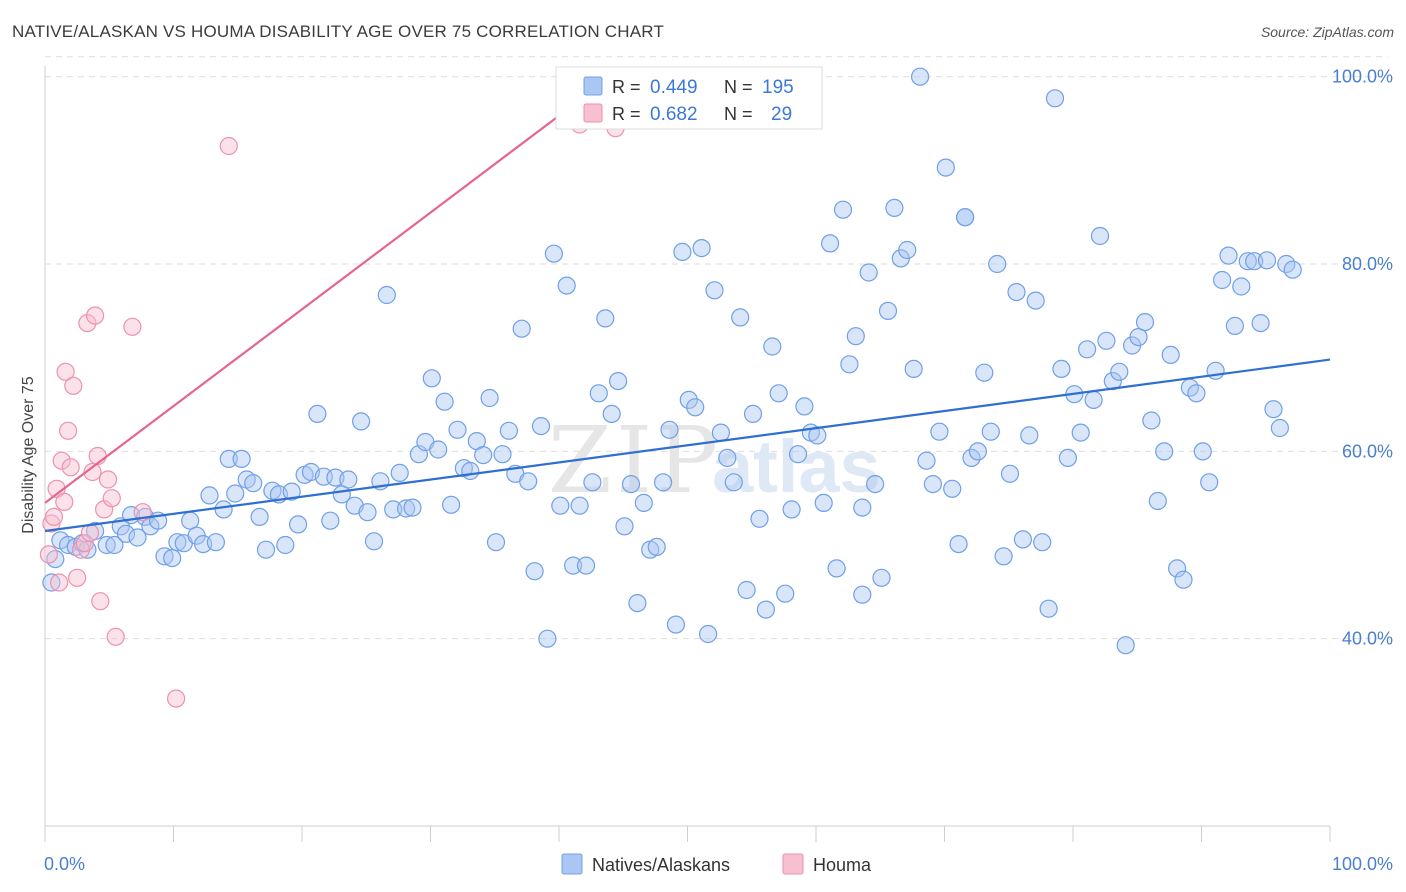  Describe the element at coordinates (1367, 639) in the screenshot. I see `y-tick-label-0: 40.0%` at that location.